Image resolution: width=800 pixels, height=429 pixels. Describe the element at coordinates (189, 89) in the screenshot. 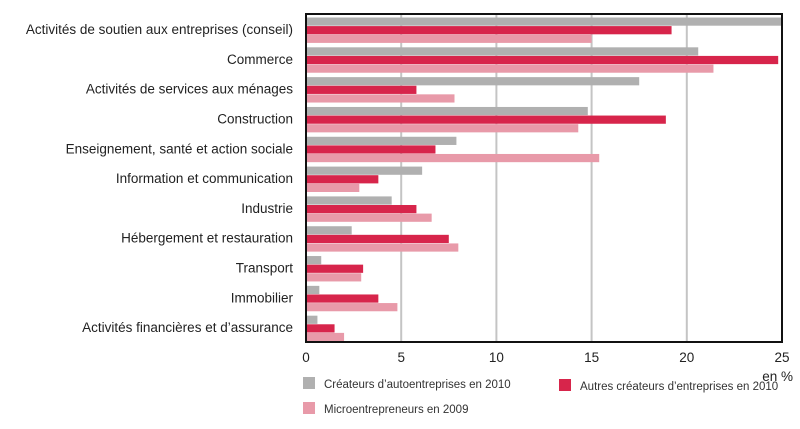

I see `category-label: Activités de services aux ménages` at that location.